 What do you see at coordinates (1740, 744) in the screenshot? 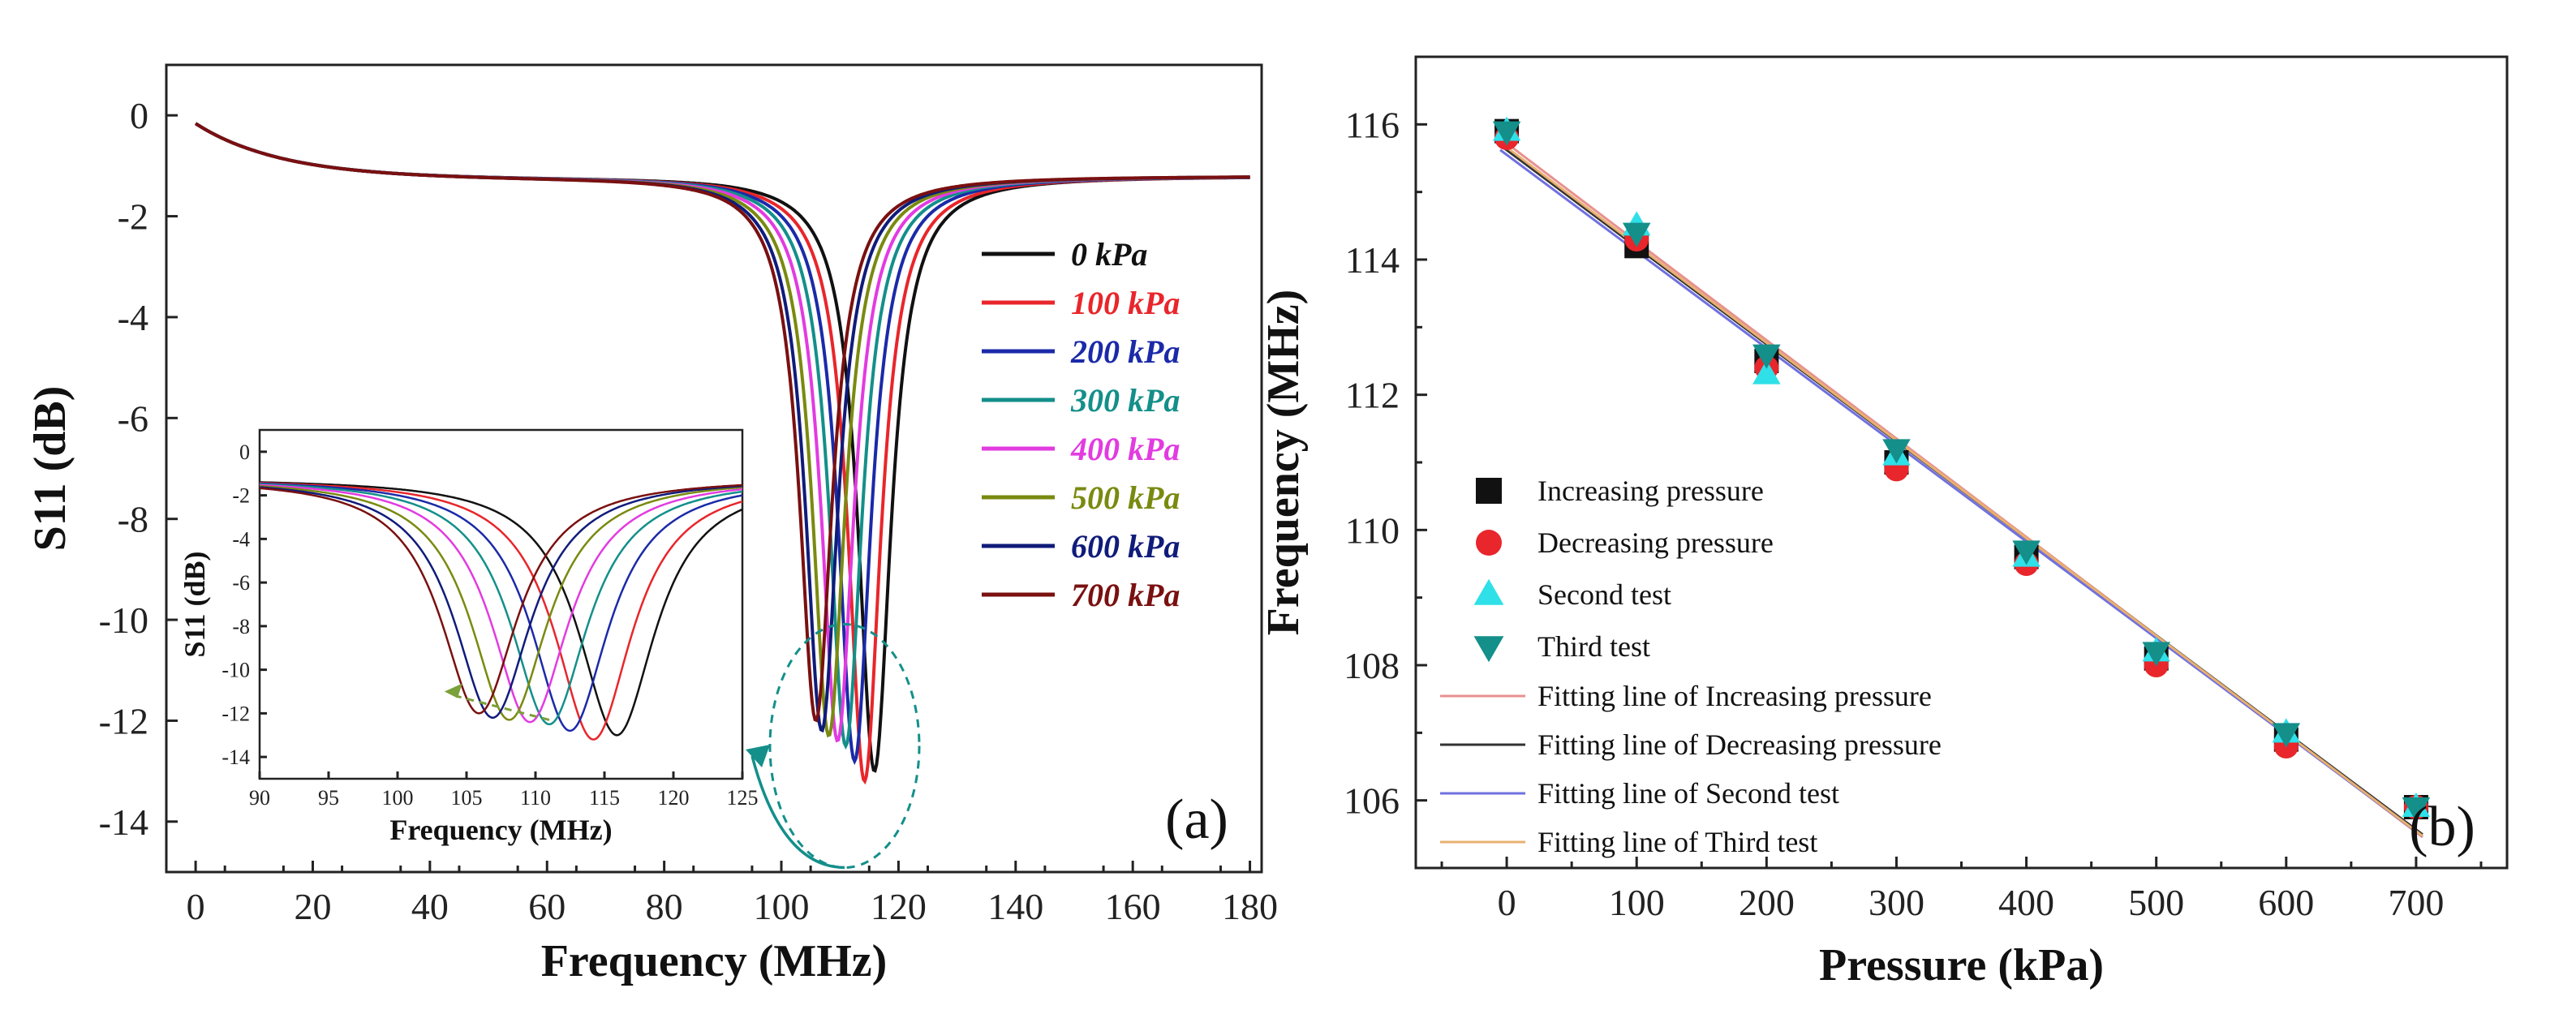
I see `chart-b-legend-fit-label: Fitting line of Decreasing pressure` at bounding box center [1740, 744].